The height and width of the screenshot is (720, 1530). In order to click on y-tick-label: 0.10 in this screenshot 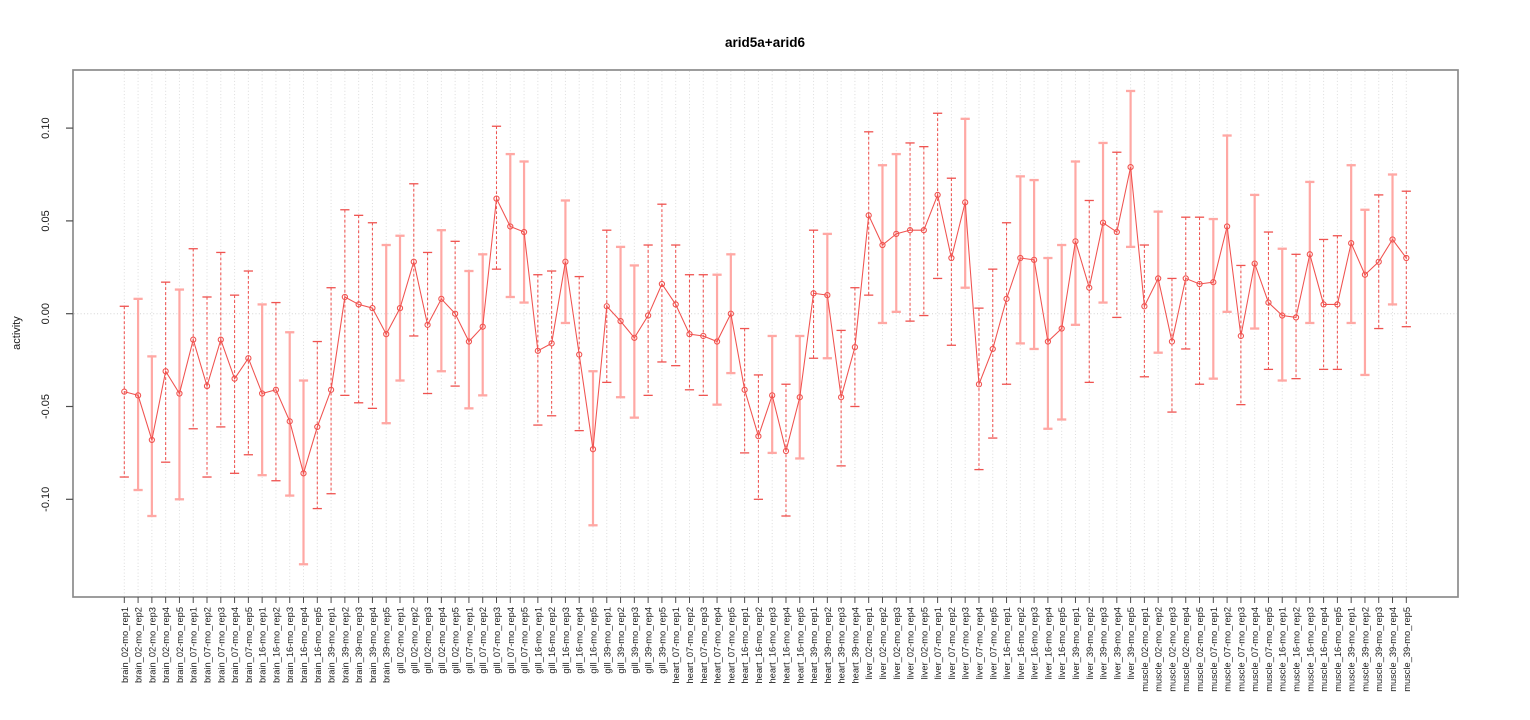, I will do `click(46, 127)`.